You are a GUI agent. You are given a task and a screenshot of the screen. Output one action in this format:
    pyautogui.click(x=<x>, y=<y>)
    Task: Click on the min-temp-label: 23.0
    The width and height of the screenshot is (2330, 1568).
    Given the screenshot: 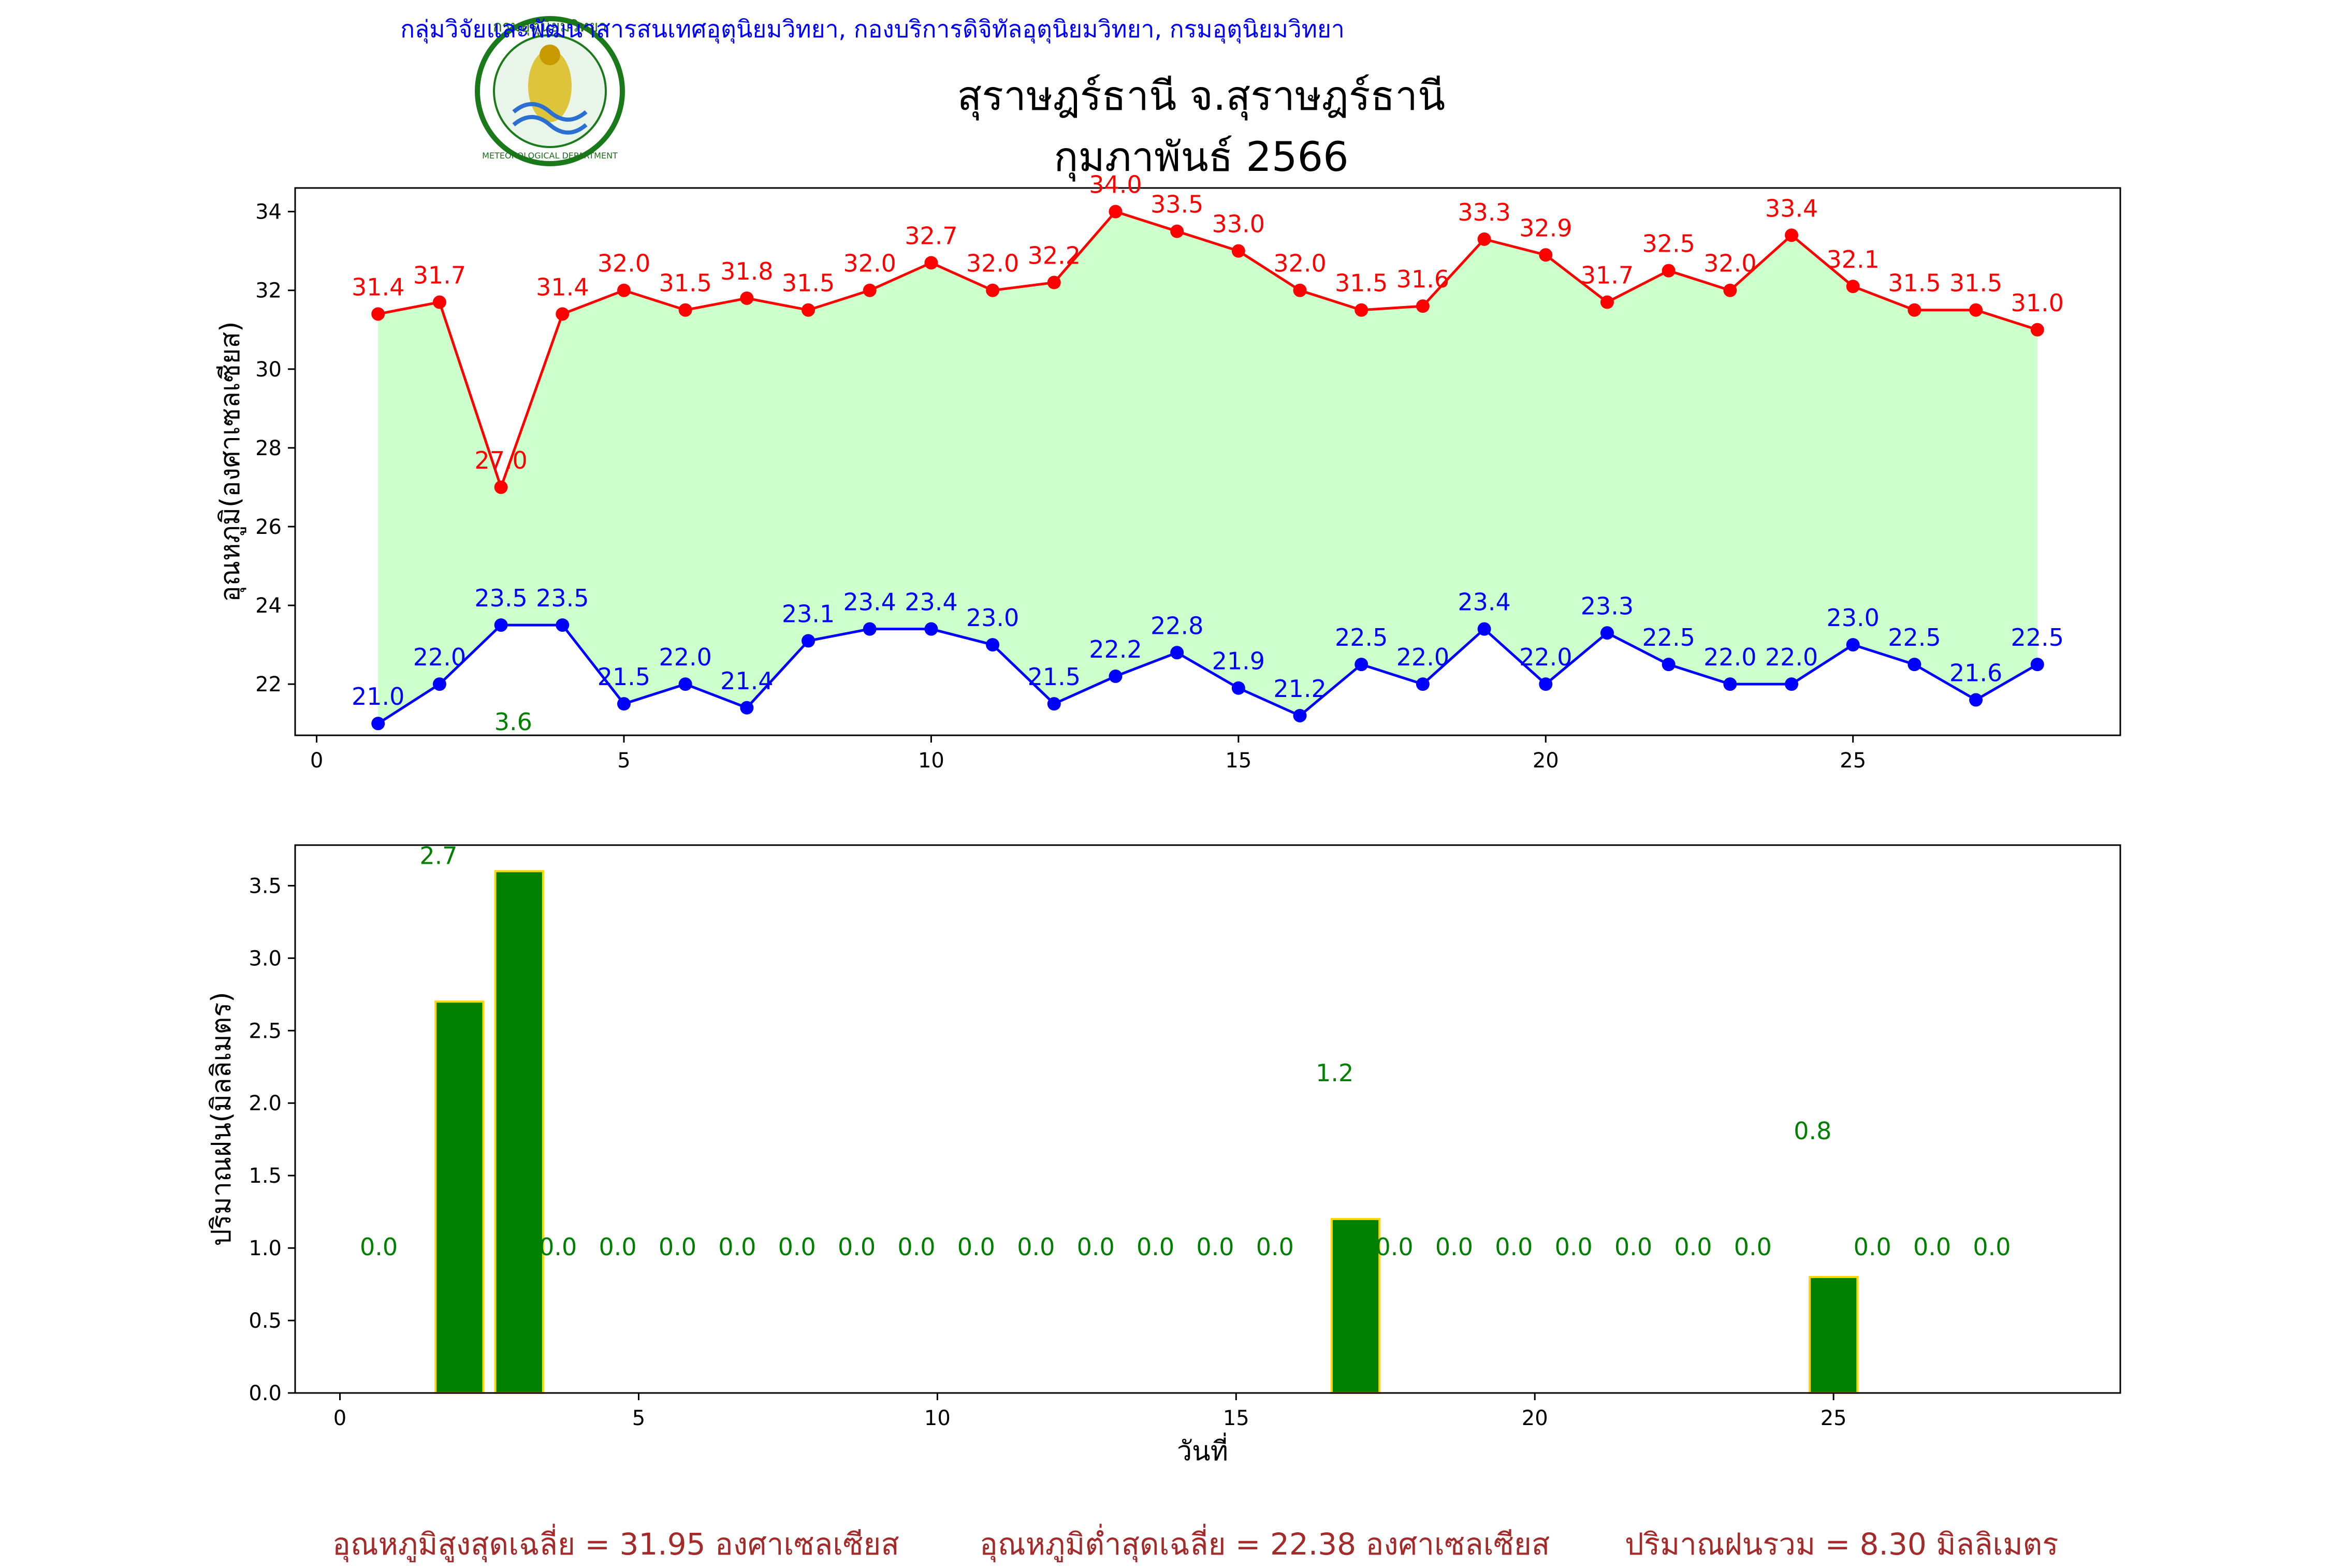 What is the action you would take?
    pyautogui.click(x=1853, y=618)
    